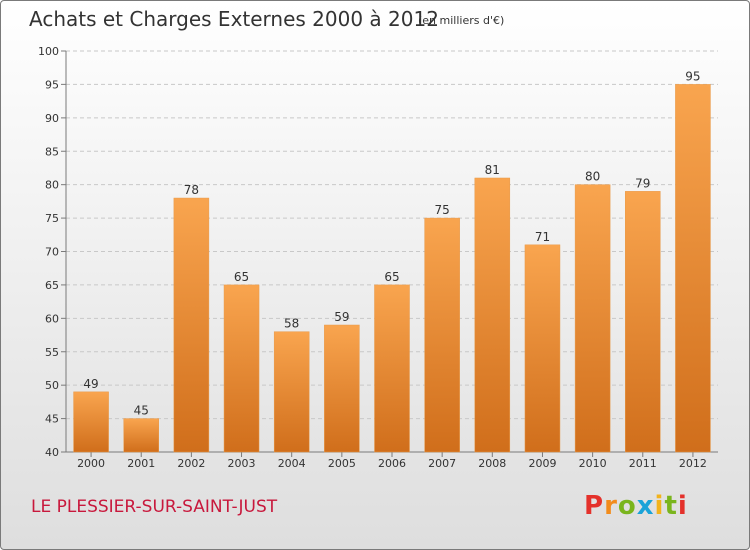  What do you see at coordinates (191, 190) in the screenshot?
I see `value-label-2002: 78` at bounding box center [191, 190].